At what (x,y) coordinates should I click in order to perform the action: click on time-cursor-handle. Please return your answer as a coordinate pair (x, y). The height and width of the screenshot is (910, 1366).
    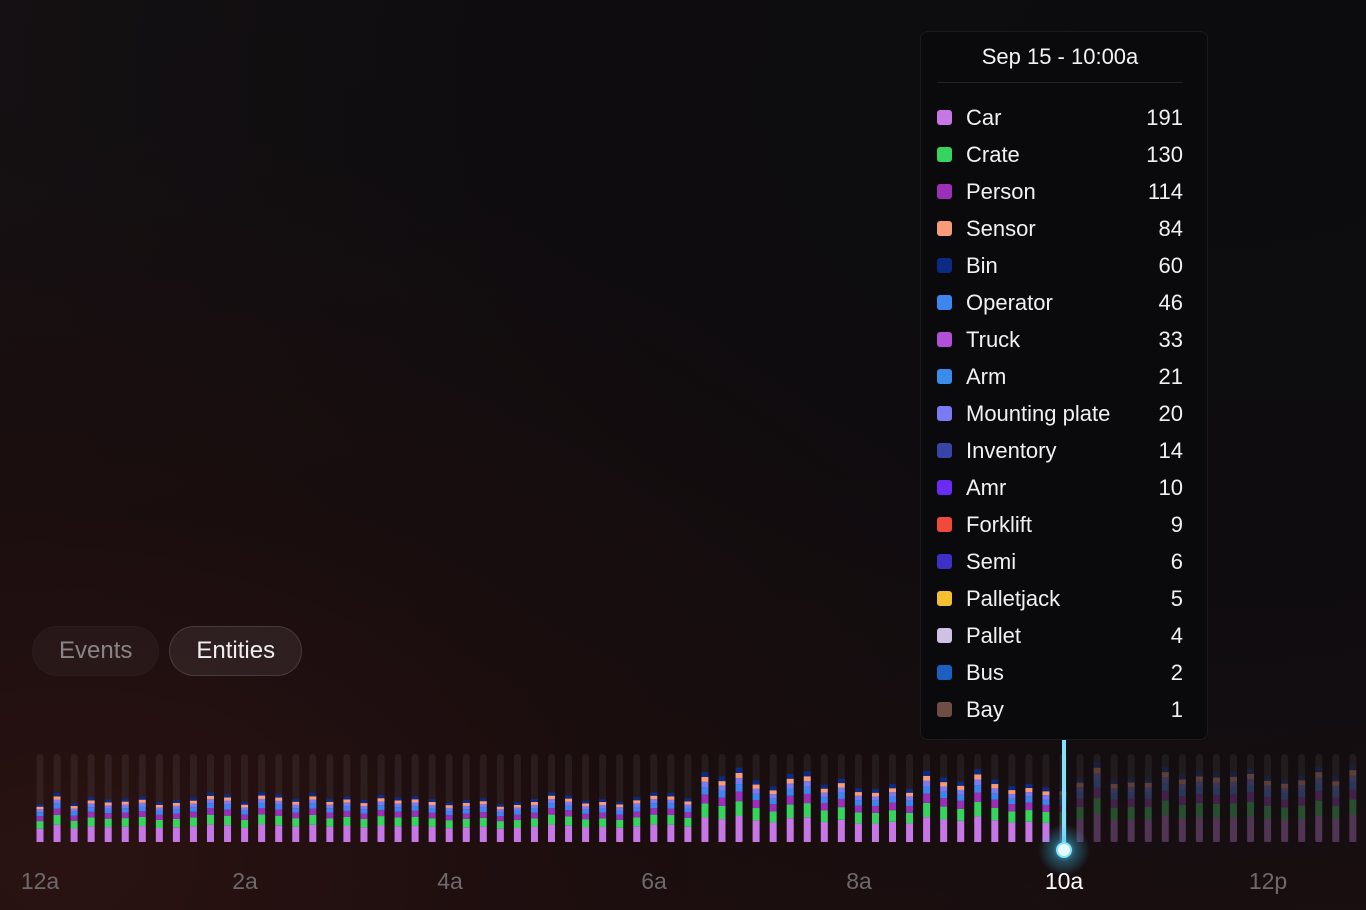
    Looking at the image, I should click on (1064, 850).